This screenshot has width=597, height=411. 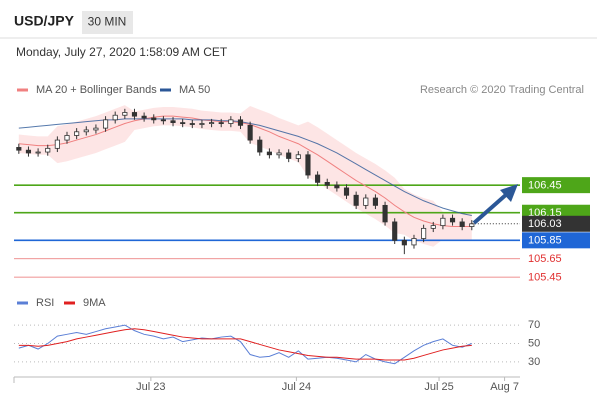 I want to click on level-label: 106.45, so click(x=545, y=186).